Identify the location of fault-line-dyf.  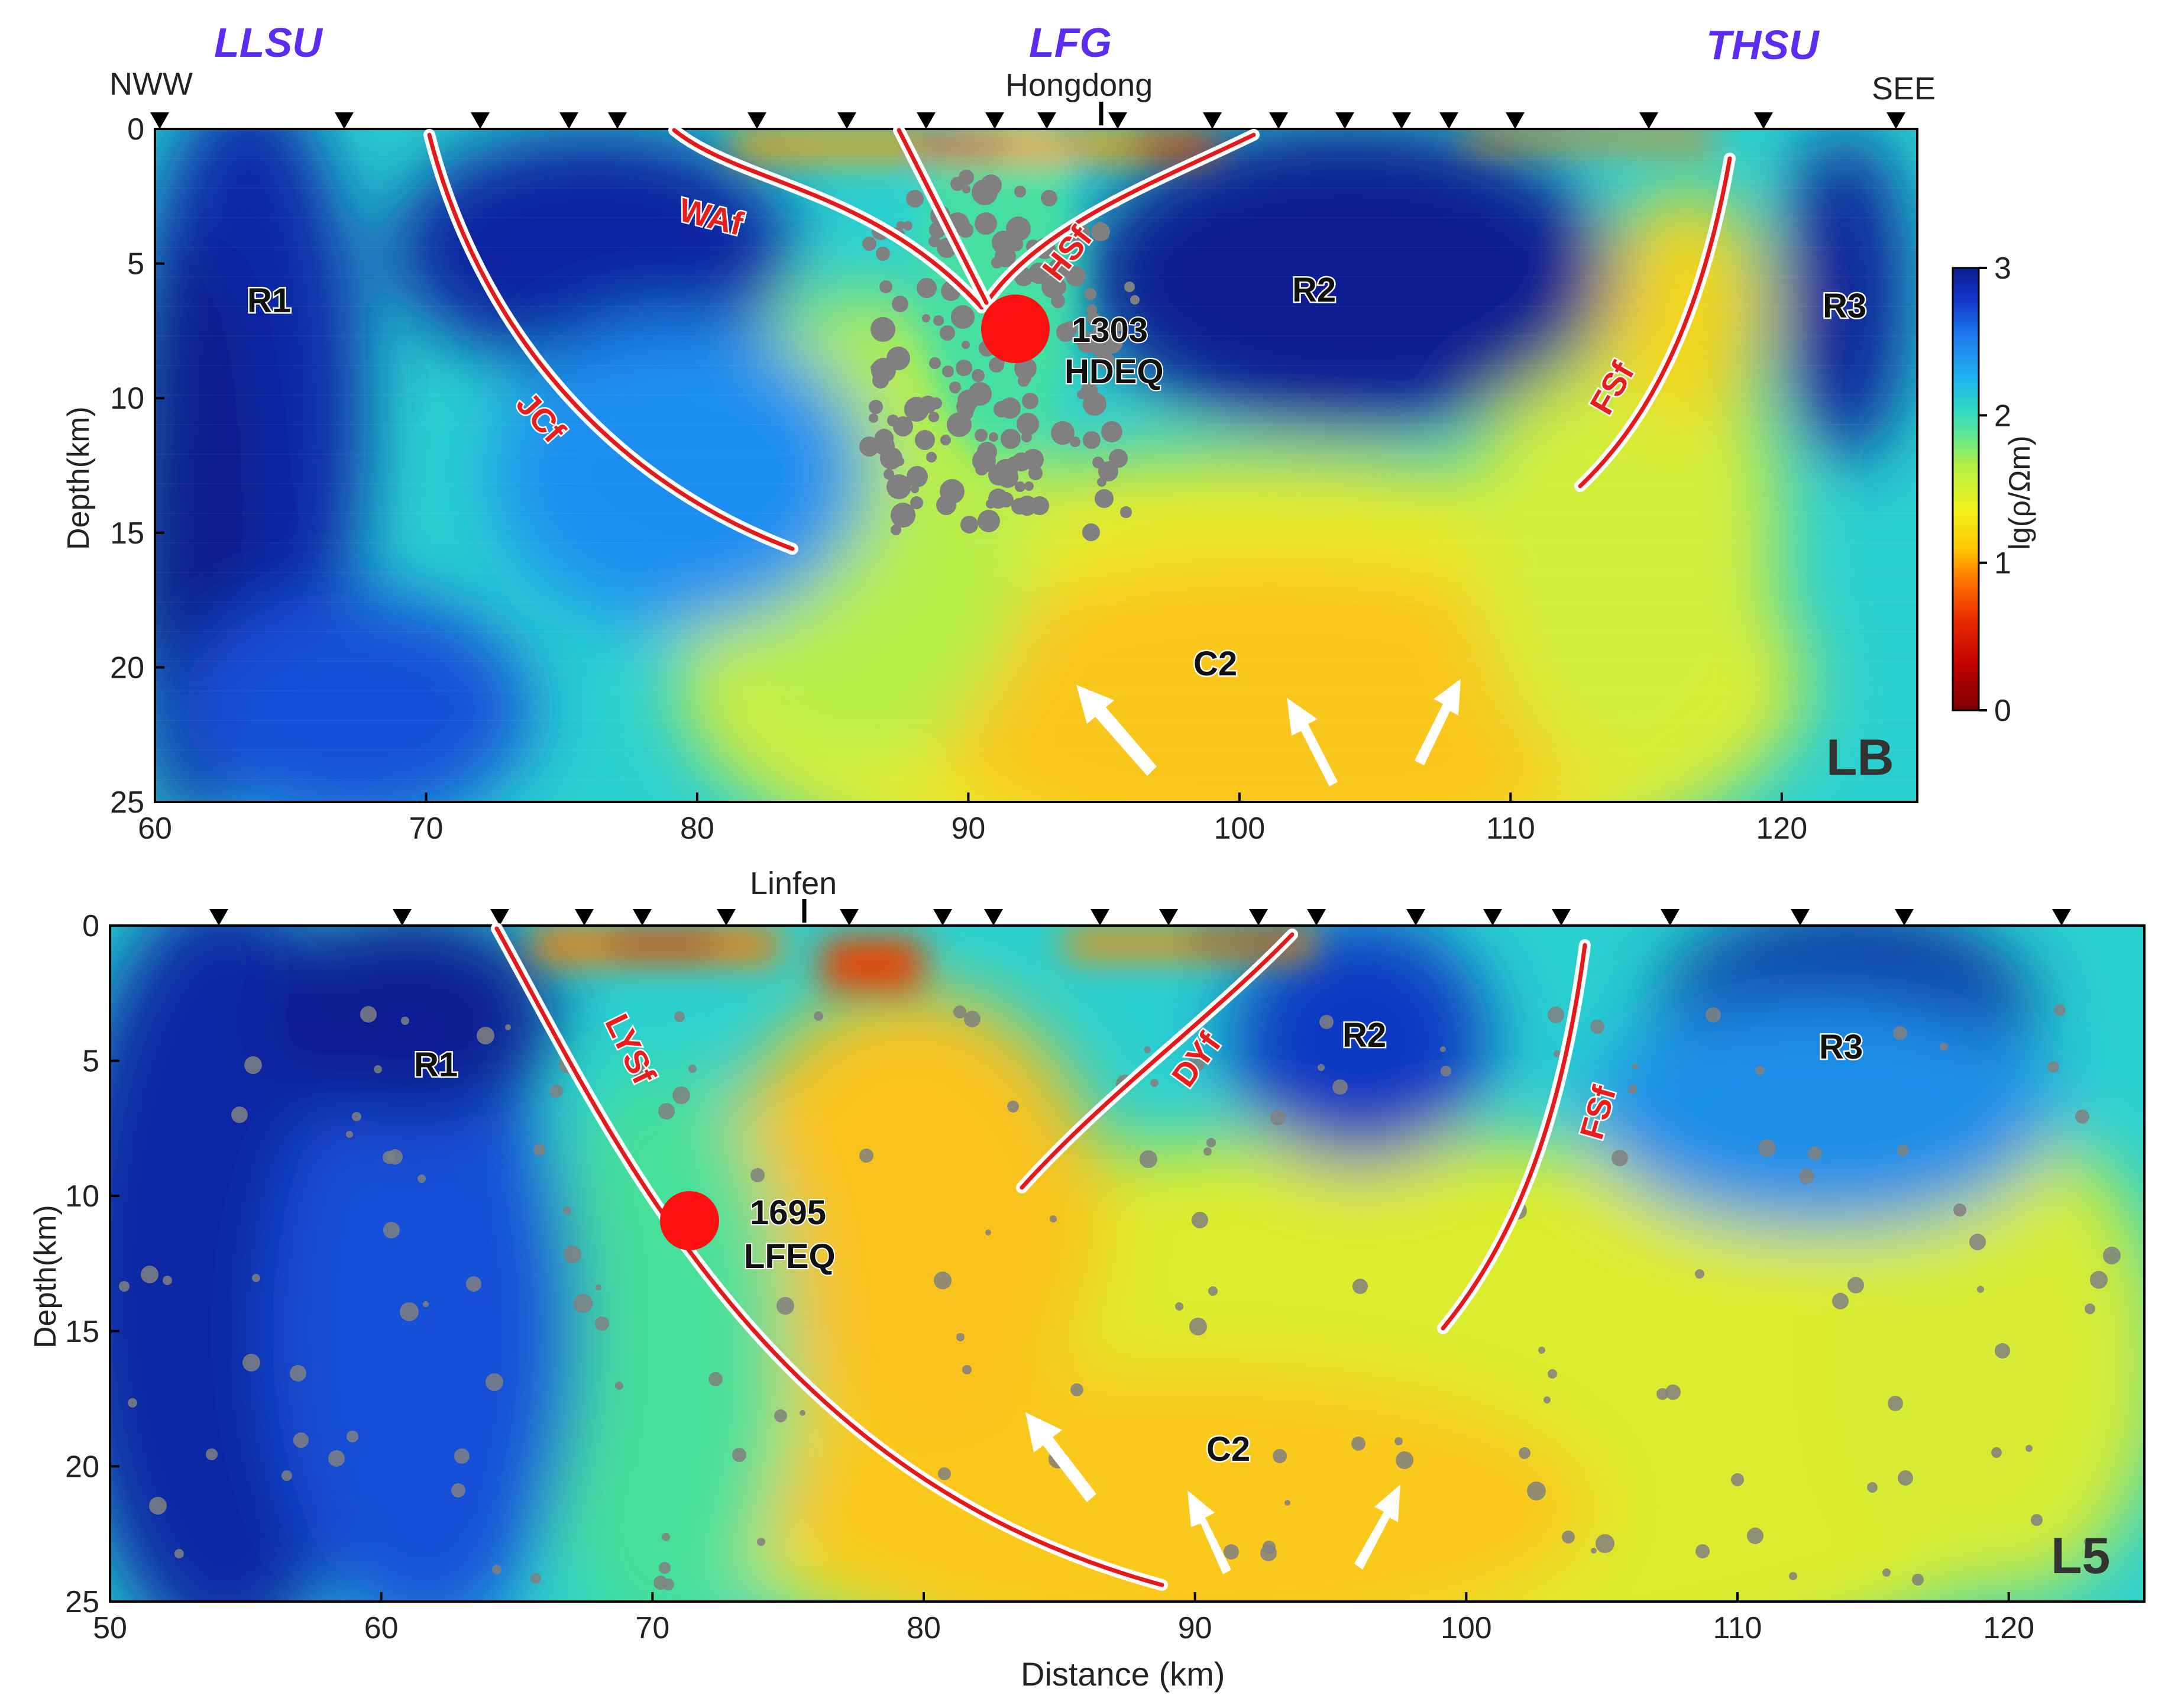
(1157, 1061).